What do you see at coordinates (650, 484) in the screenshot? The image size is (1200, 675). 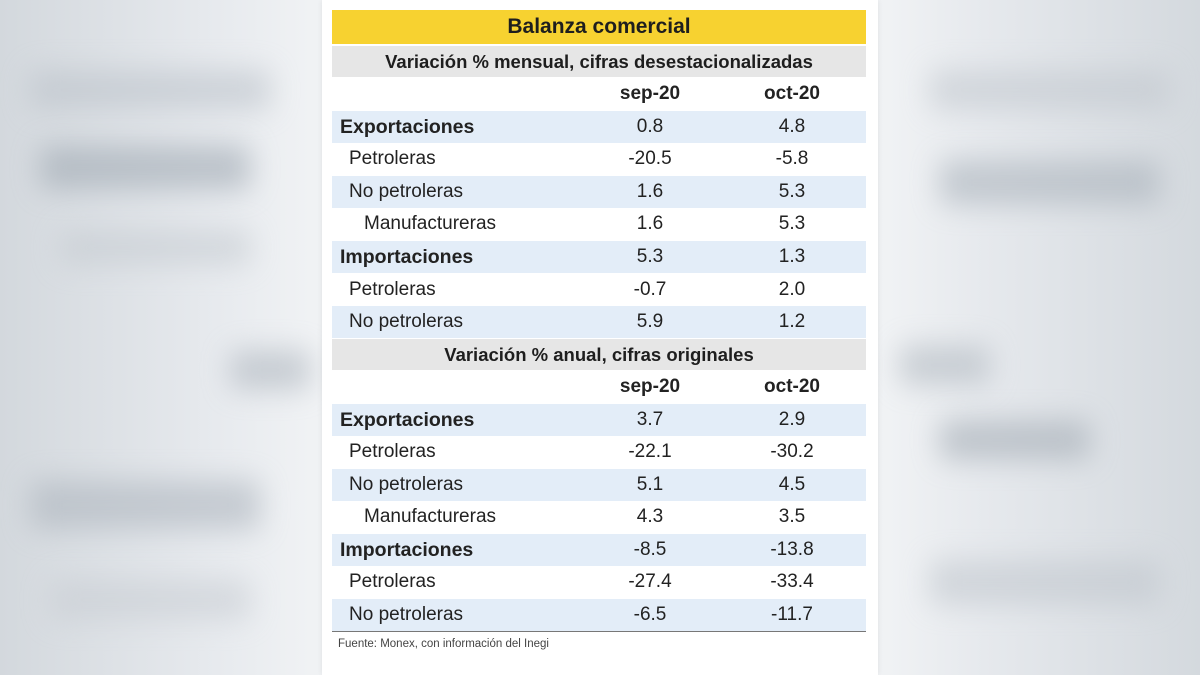 I see `cell-value: 5.1` at bounding box center [650, 484].